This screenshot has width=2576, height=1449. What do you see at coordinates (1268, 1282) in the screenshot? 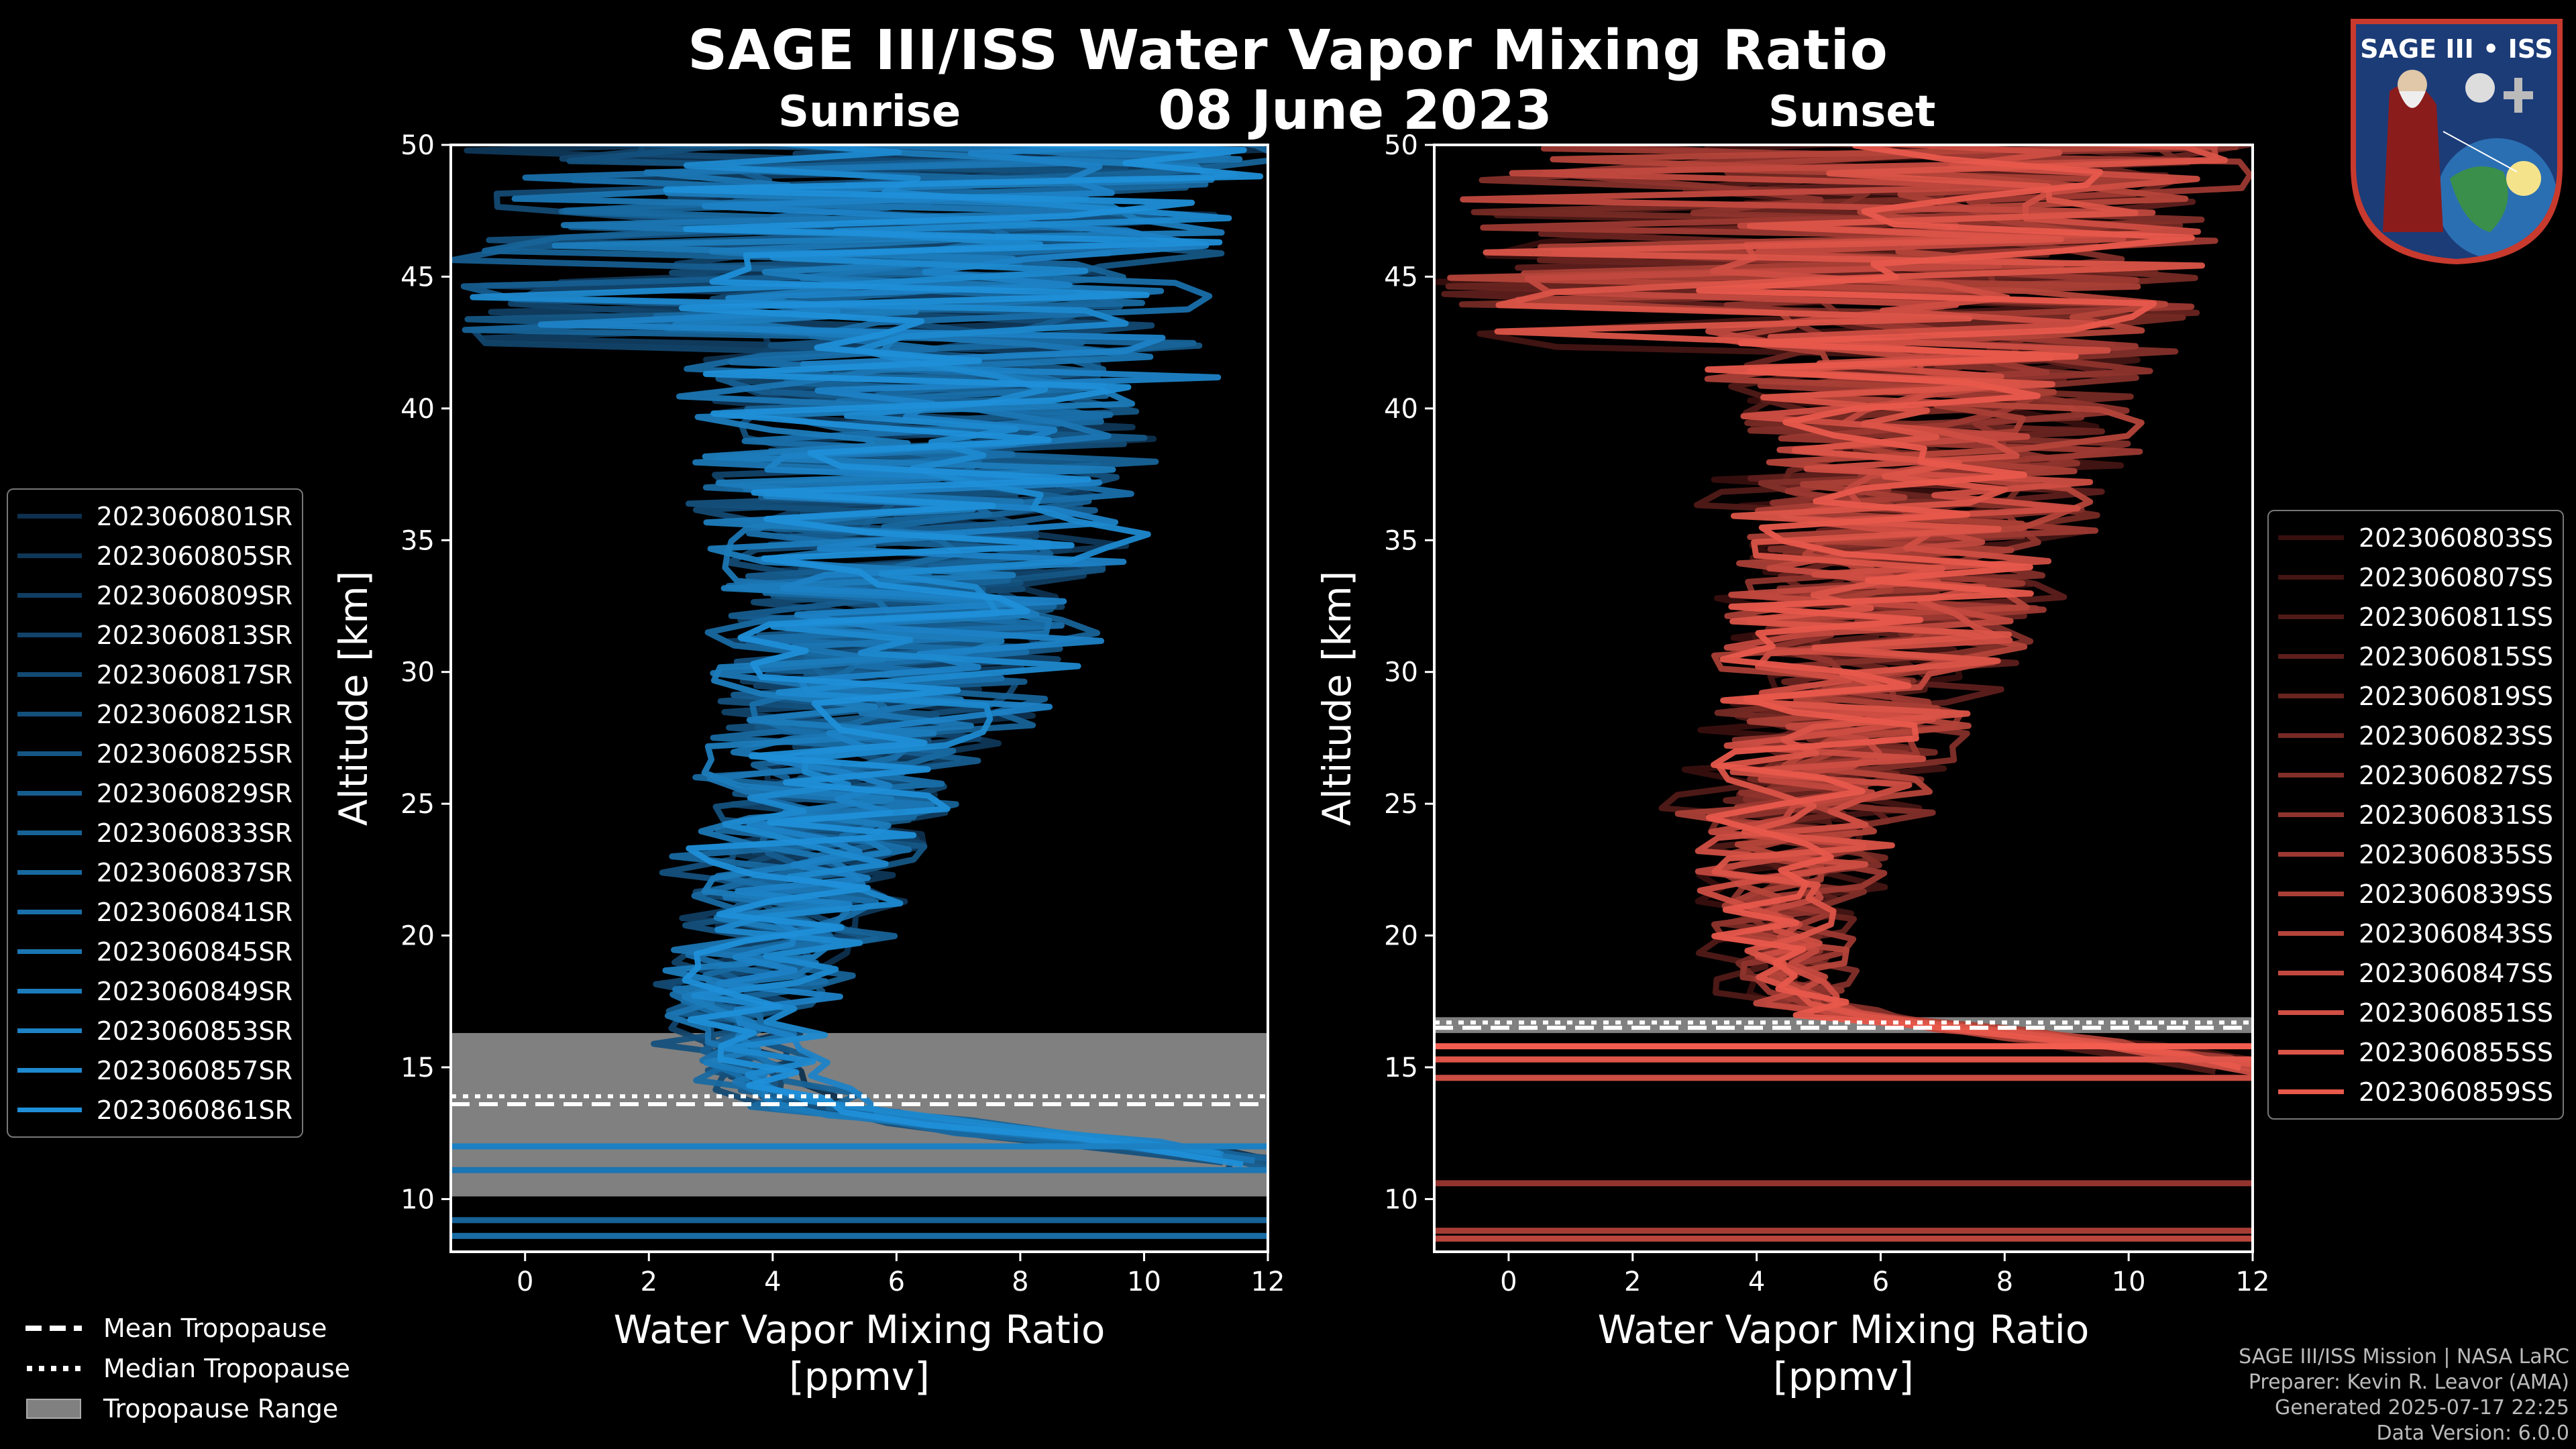
I see `sunrise-xtick-label-12: 12` at bounding box center [1268, 1282].